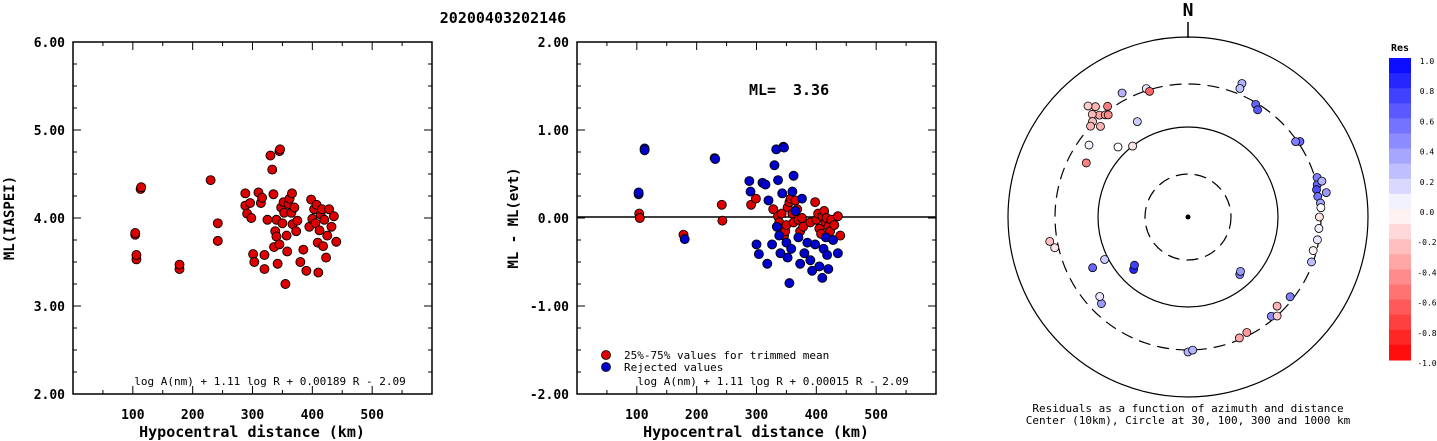  I want to click on left-x-tick-label: 500, so click(372, 415).